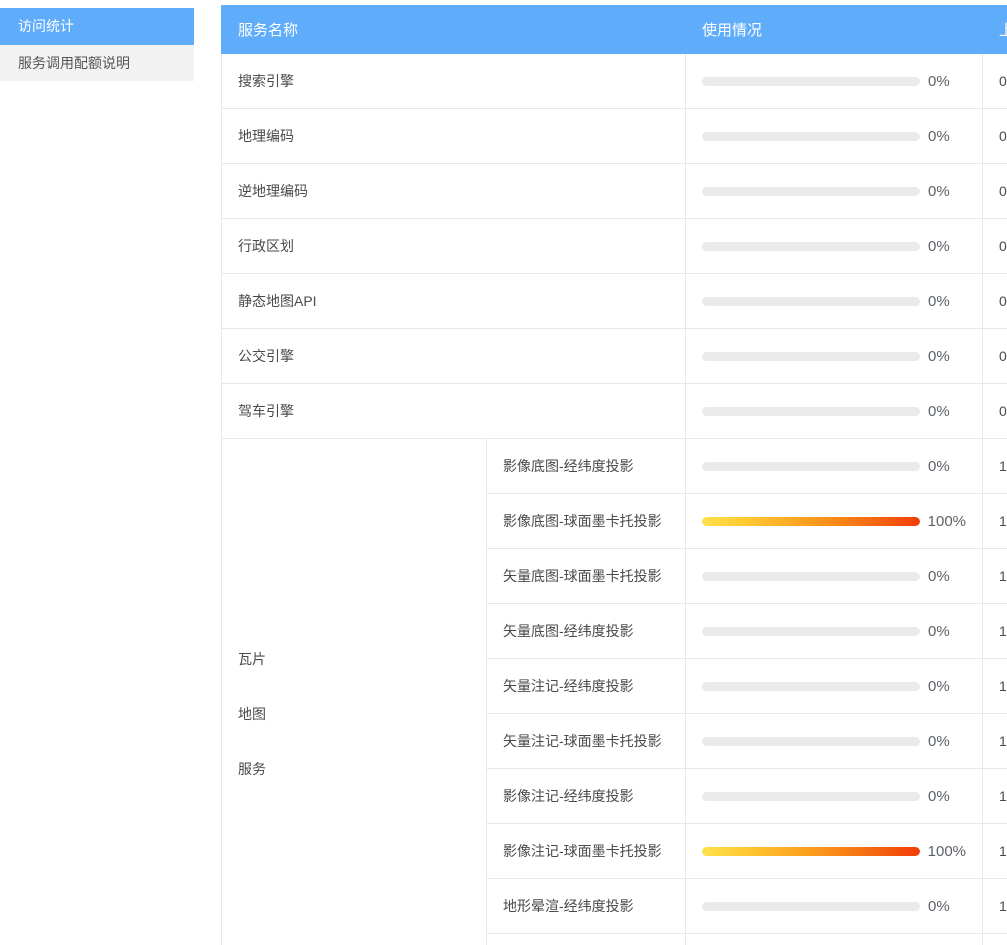 The height and width of the screenshot is (945, 1007). I want to click on column-header-limit: 上限, so click(994, 29).